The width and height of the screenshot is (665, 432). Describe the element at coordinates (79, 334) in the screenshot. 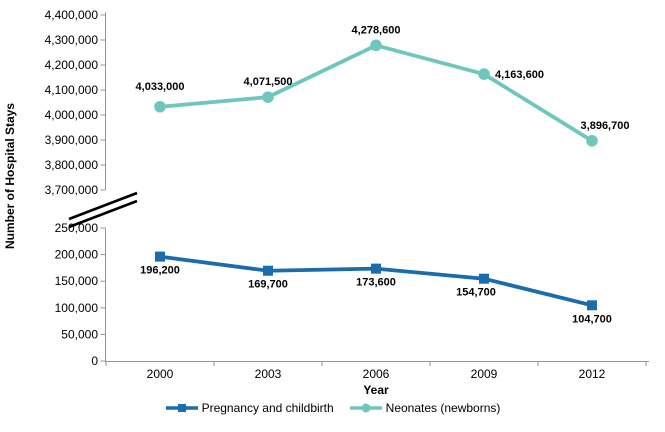

I see `y-tick-label-lower: 50,000` at that location.